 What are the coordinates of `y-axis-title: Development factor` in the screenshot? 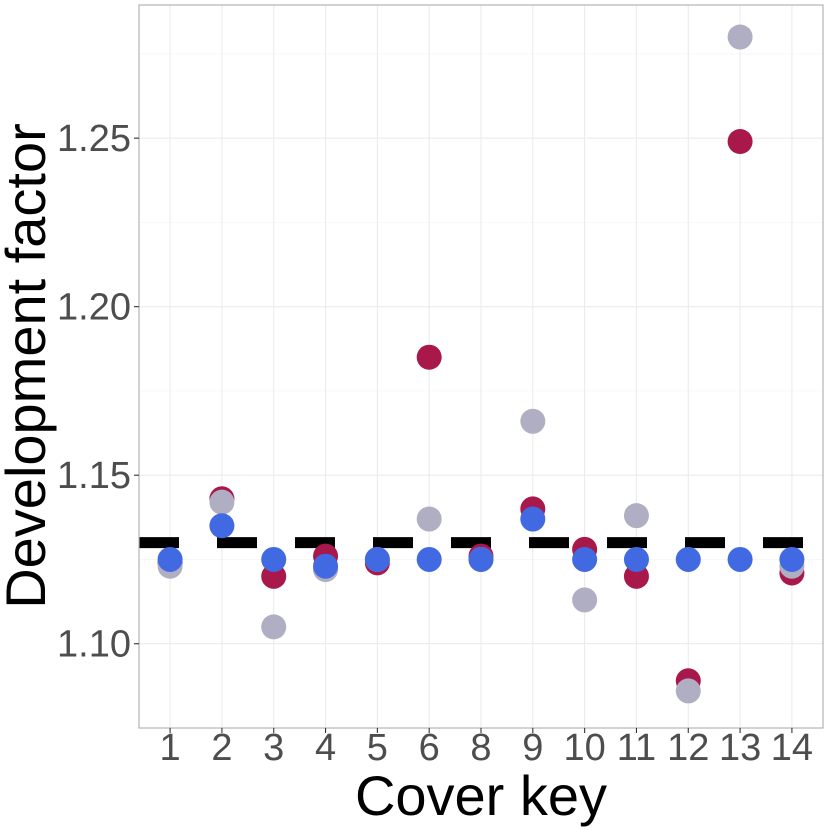 It's located at (28, 366).